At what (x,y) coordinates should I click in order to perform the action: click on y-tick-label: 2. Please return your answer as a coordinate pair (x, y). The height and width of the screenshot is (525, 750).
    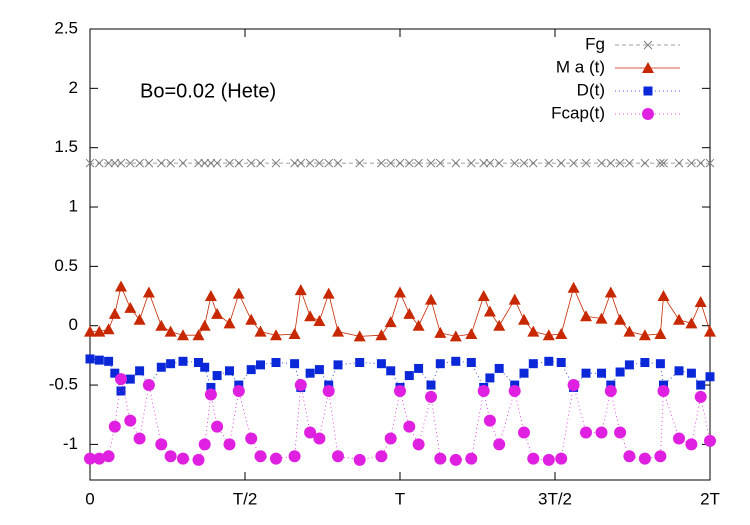
    Looking at the image, I should click on (73, 87).